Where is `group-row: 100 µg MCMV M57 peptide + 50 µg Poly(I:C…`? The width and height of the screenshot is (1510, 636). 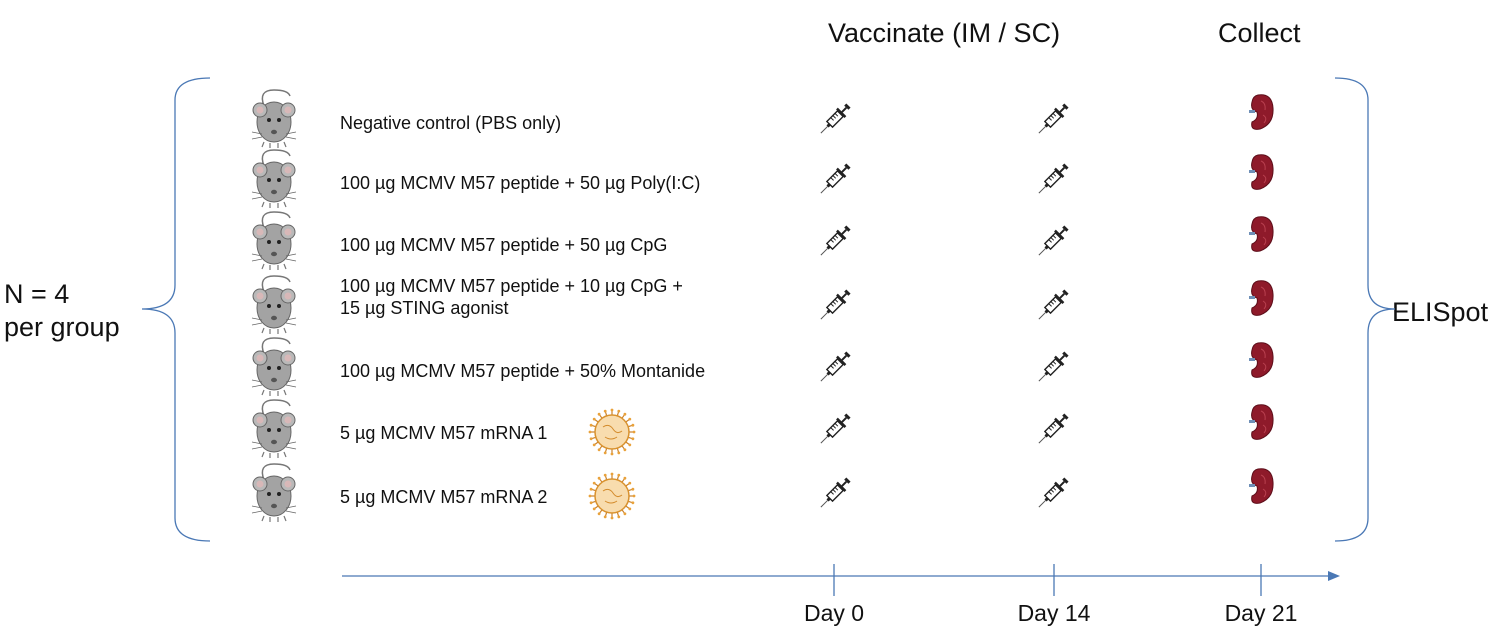
group-row: 100 µg MCMV M57 peptide + 50 µg Poly(I:C… is located at coordinates (755, 180).